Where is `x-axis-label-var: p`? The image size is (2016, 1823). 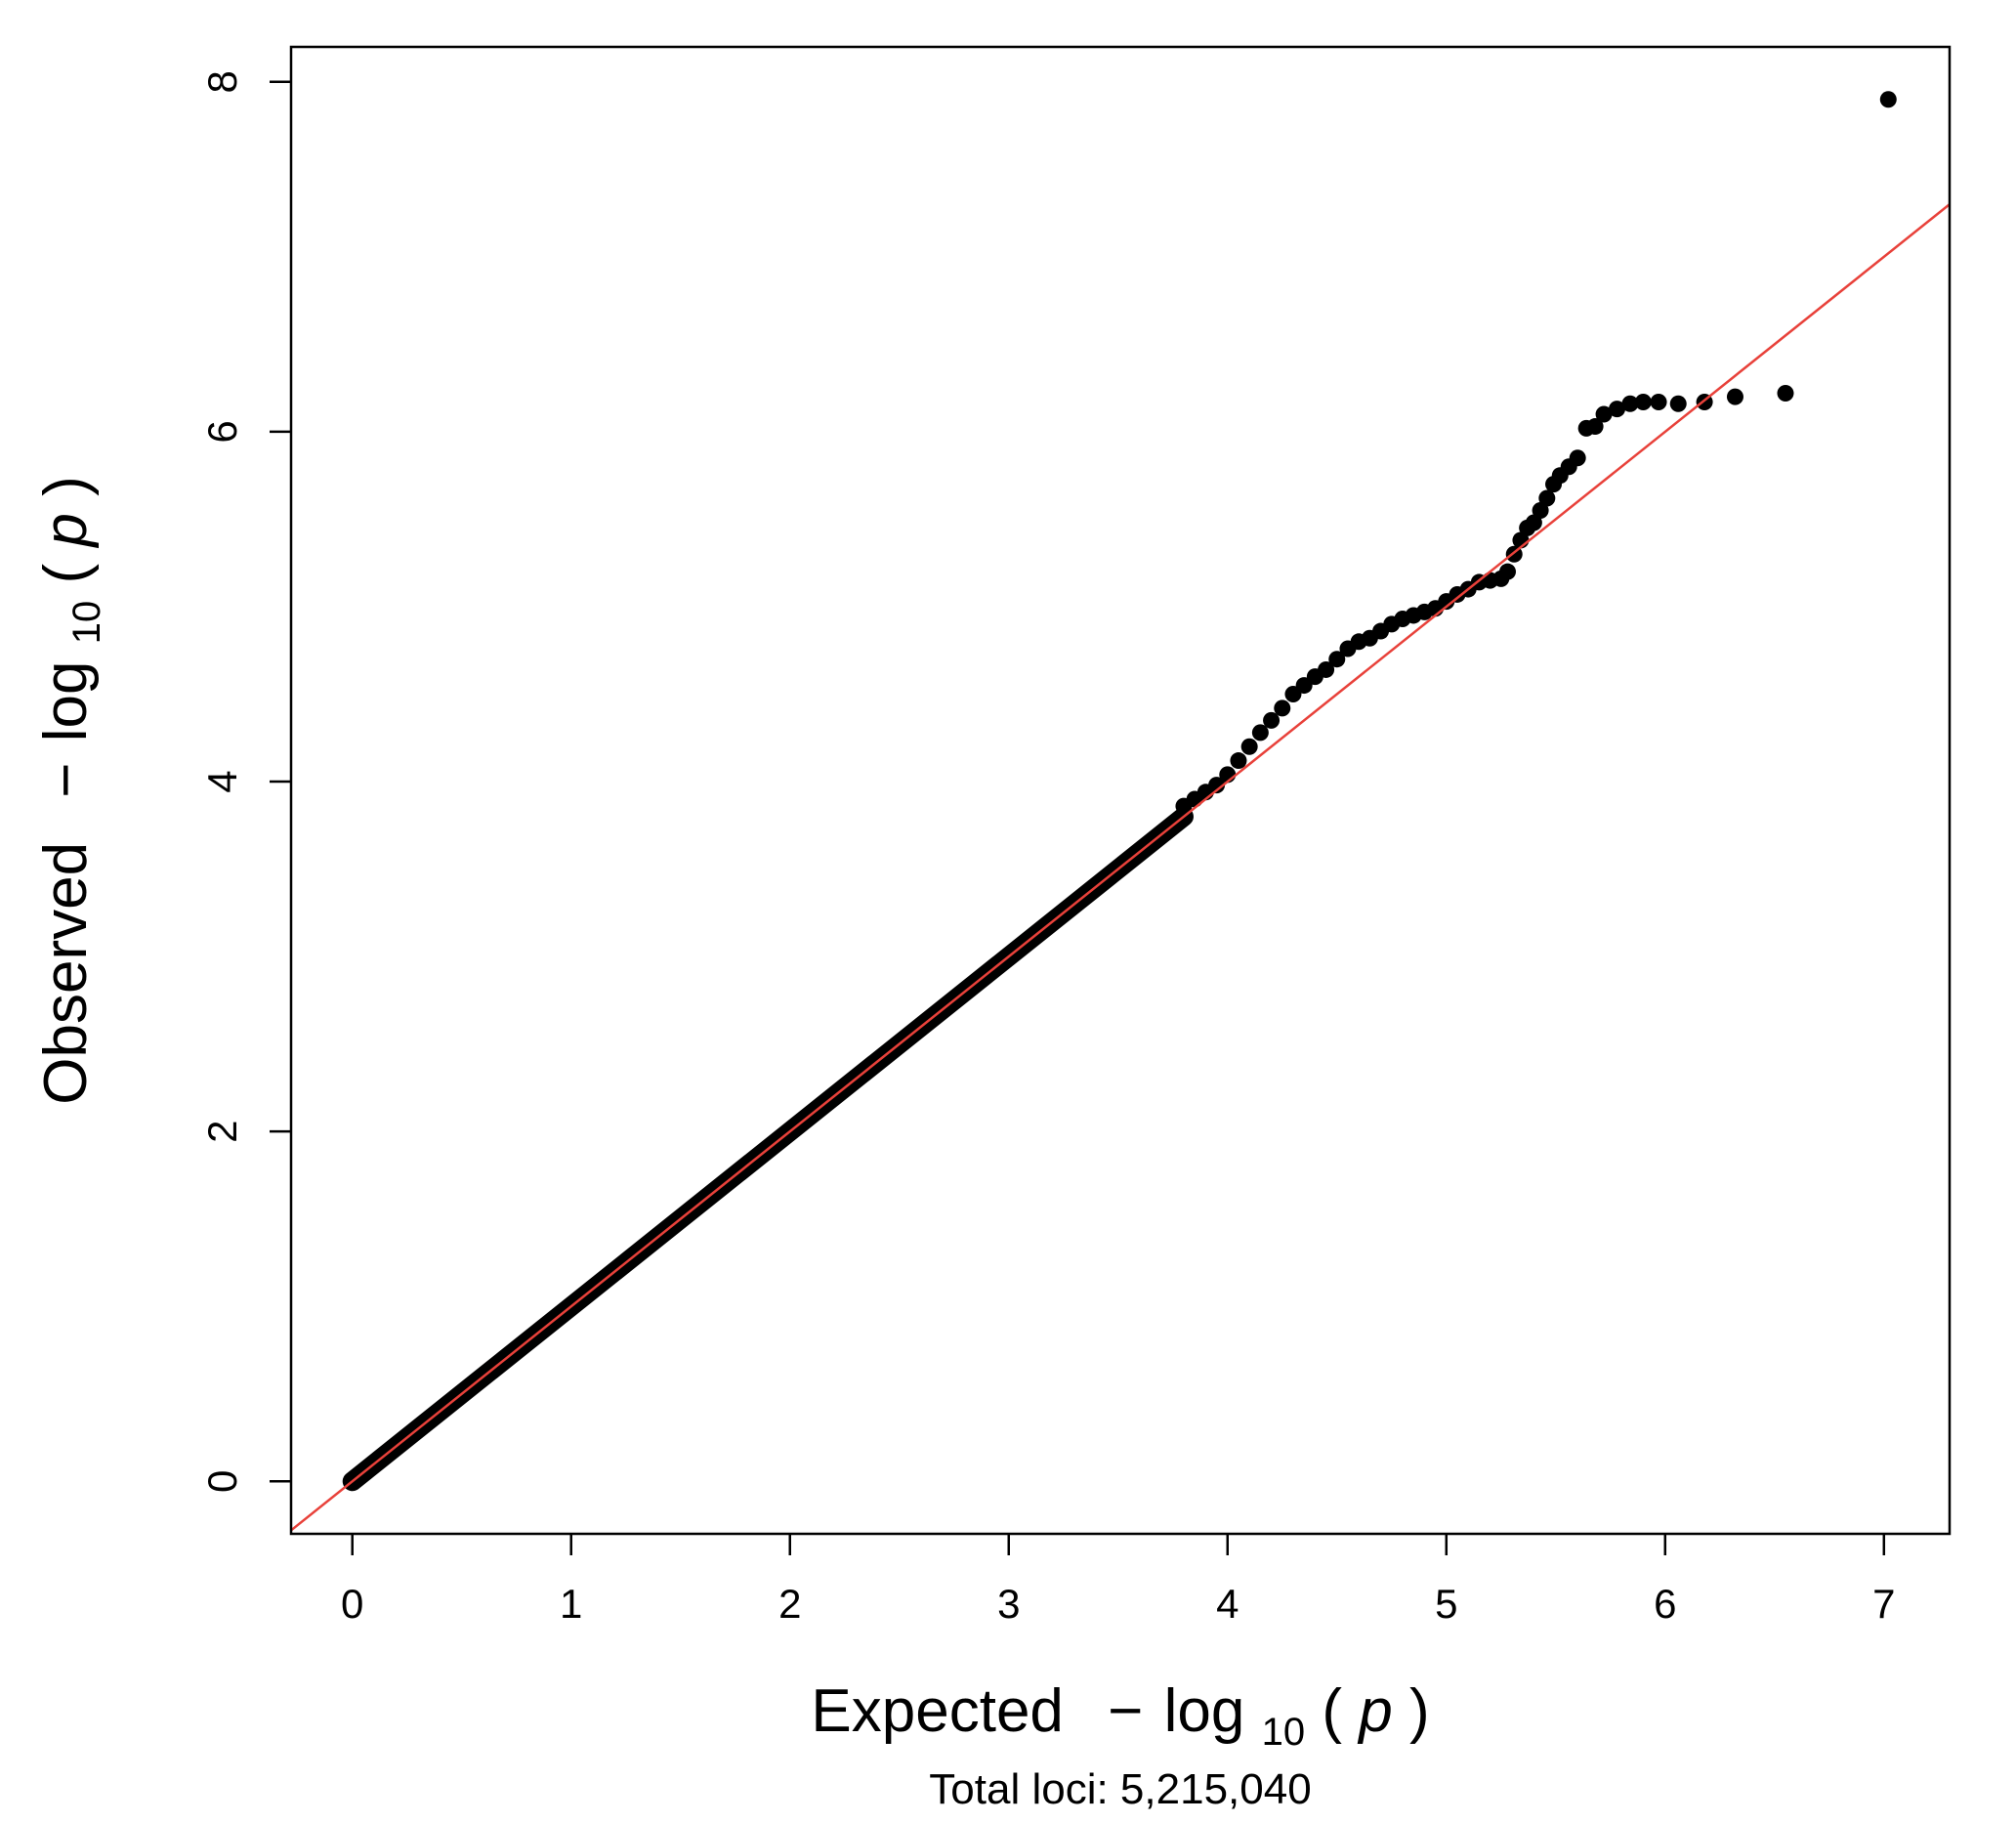
x-axis-label-var: p is located at coordinates (1374, 1711).